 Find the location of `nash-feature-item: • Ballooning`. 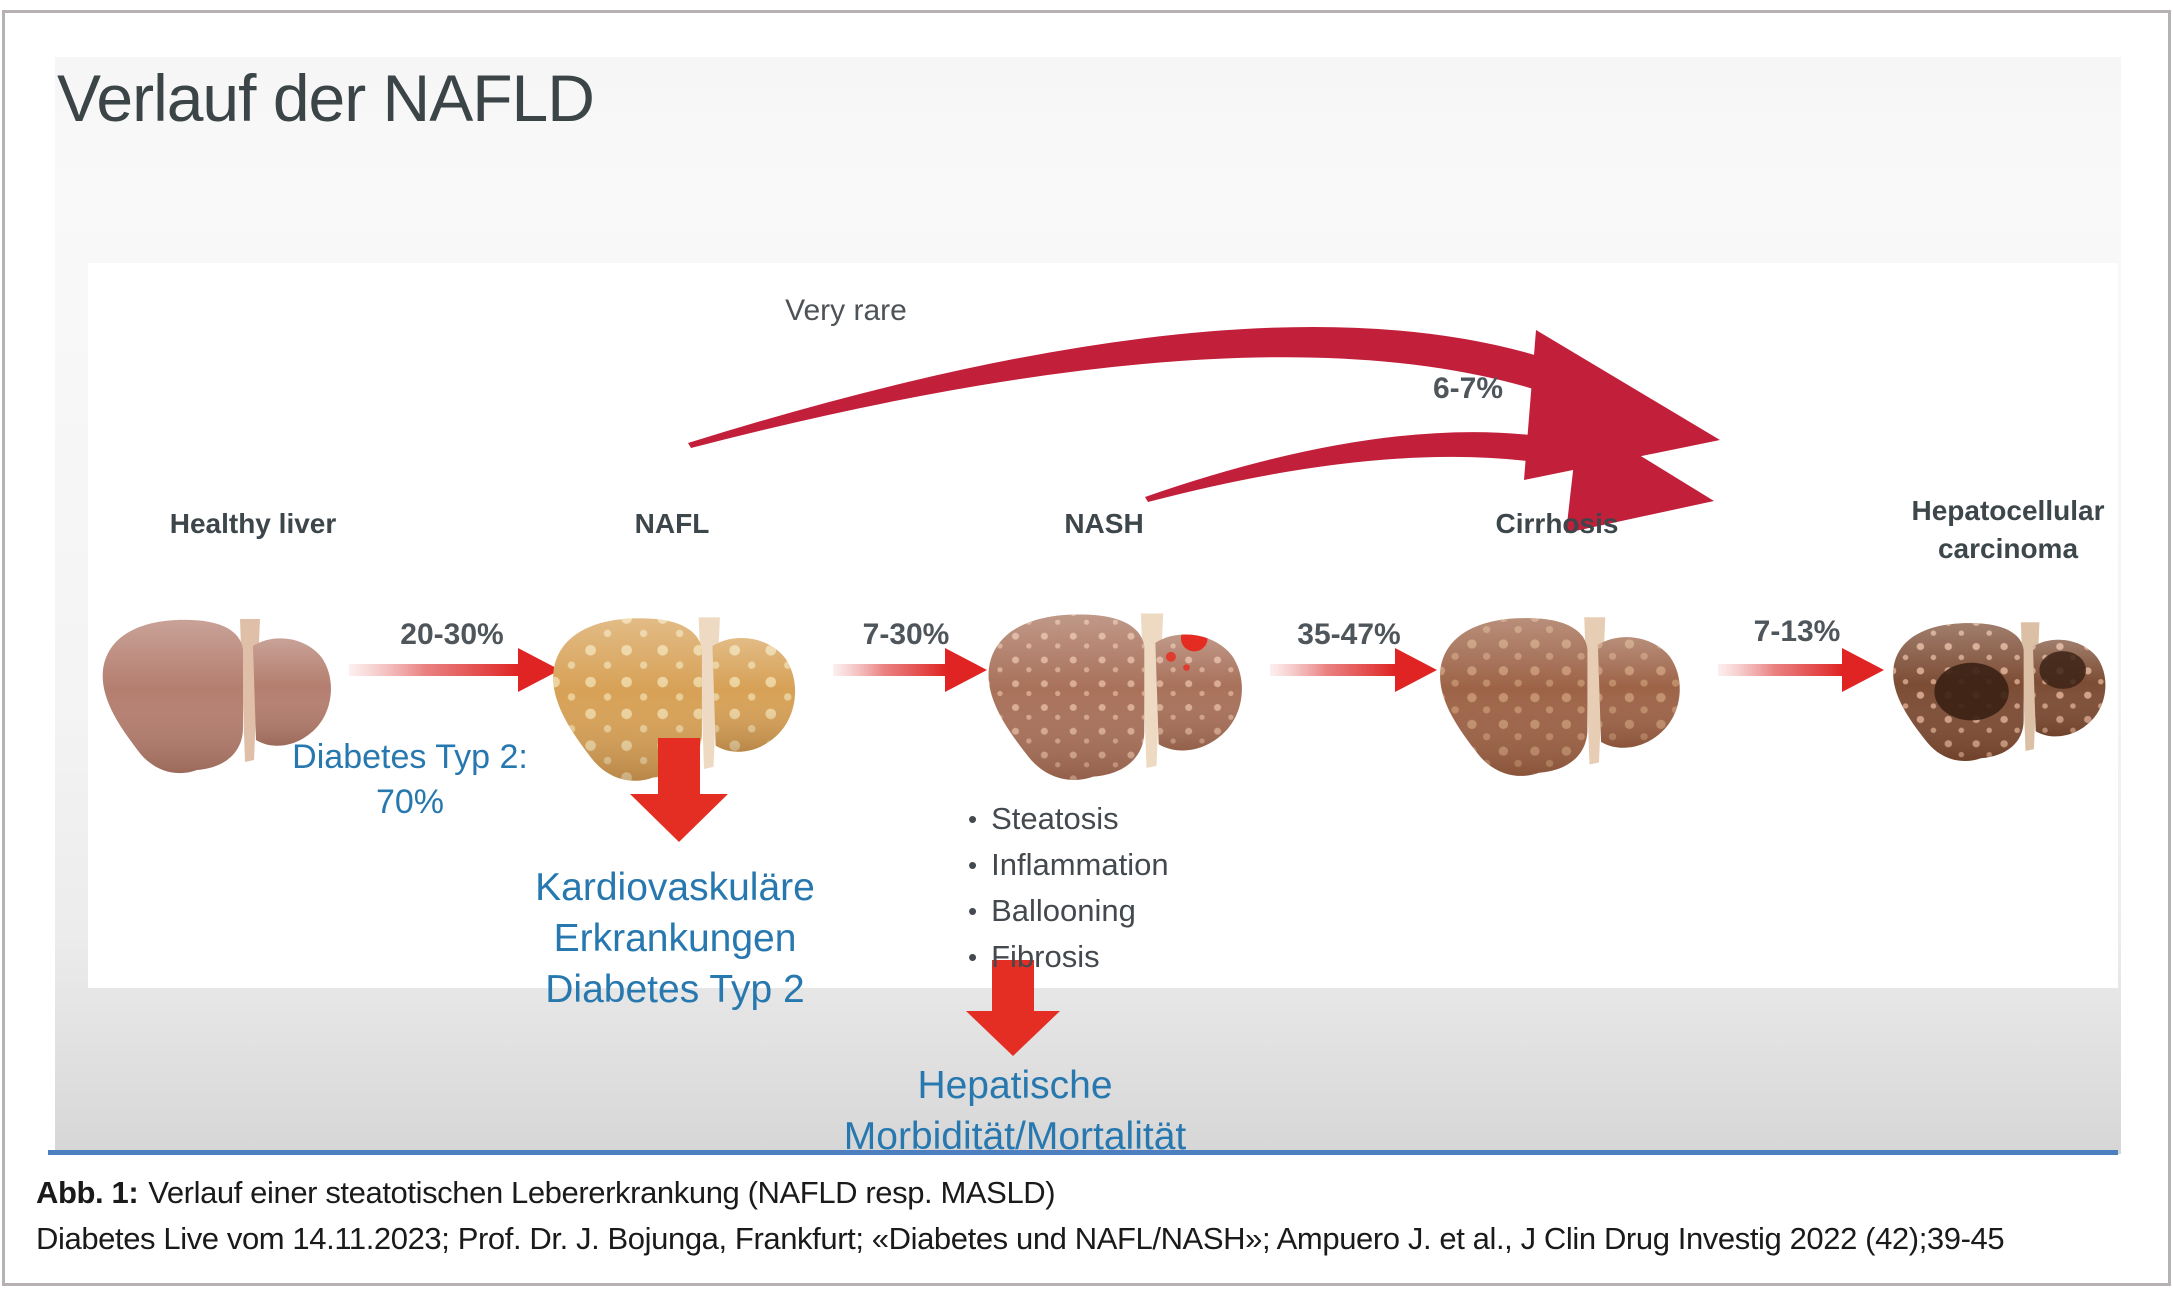

nash-feature-item: • Ballooning is located at coordinates (1068, 911).